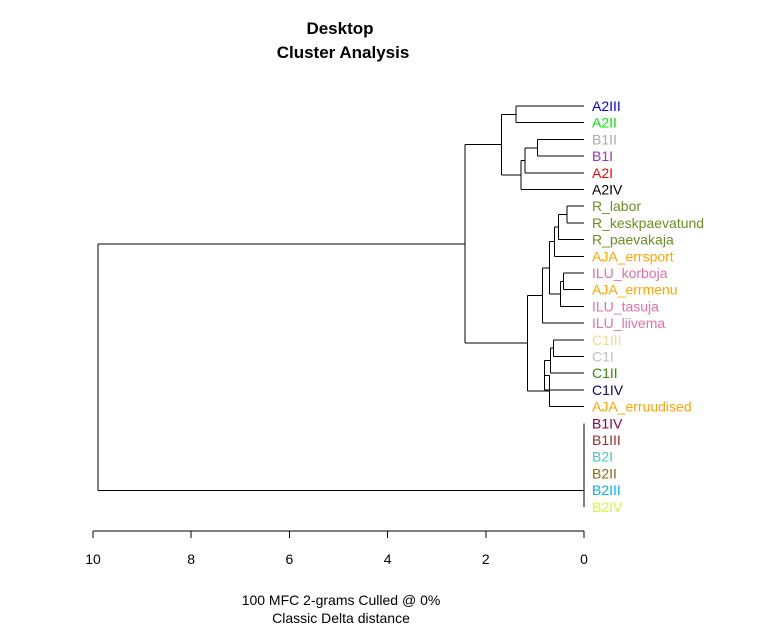 Image resolution: width=759 pixels, height=629 pixels. Describe the element at coordinates (602, 156) in the screenshot. I see `leaf-label: B1I` at that location.